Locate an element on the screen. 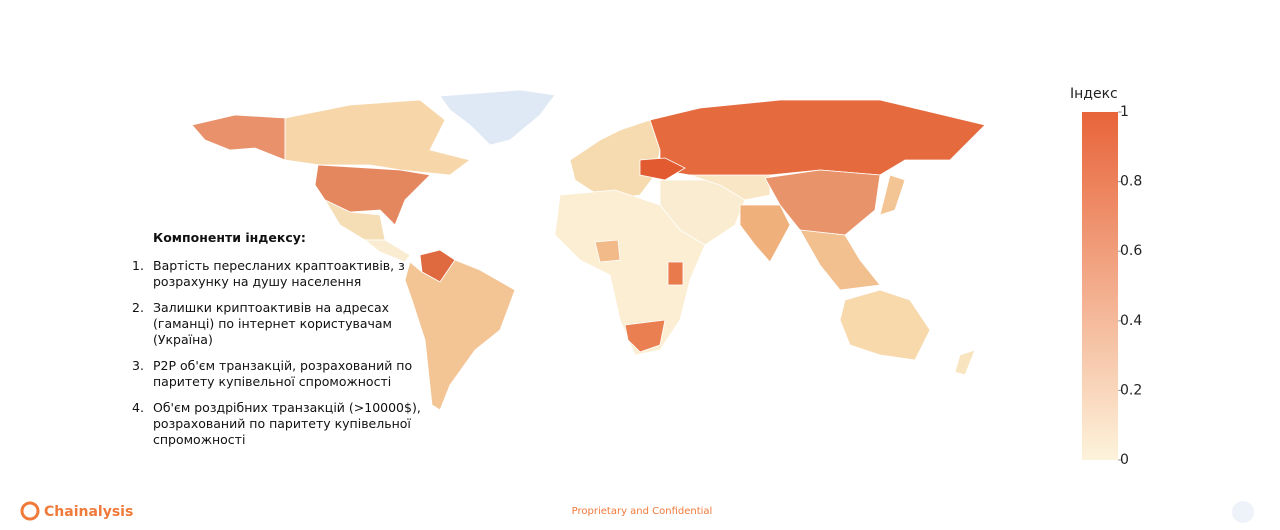  item-line: розрахований по паритету купівельної is located at coordinates (282, 423).